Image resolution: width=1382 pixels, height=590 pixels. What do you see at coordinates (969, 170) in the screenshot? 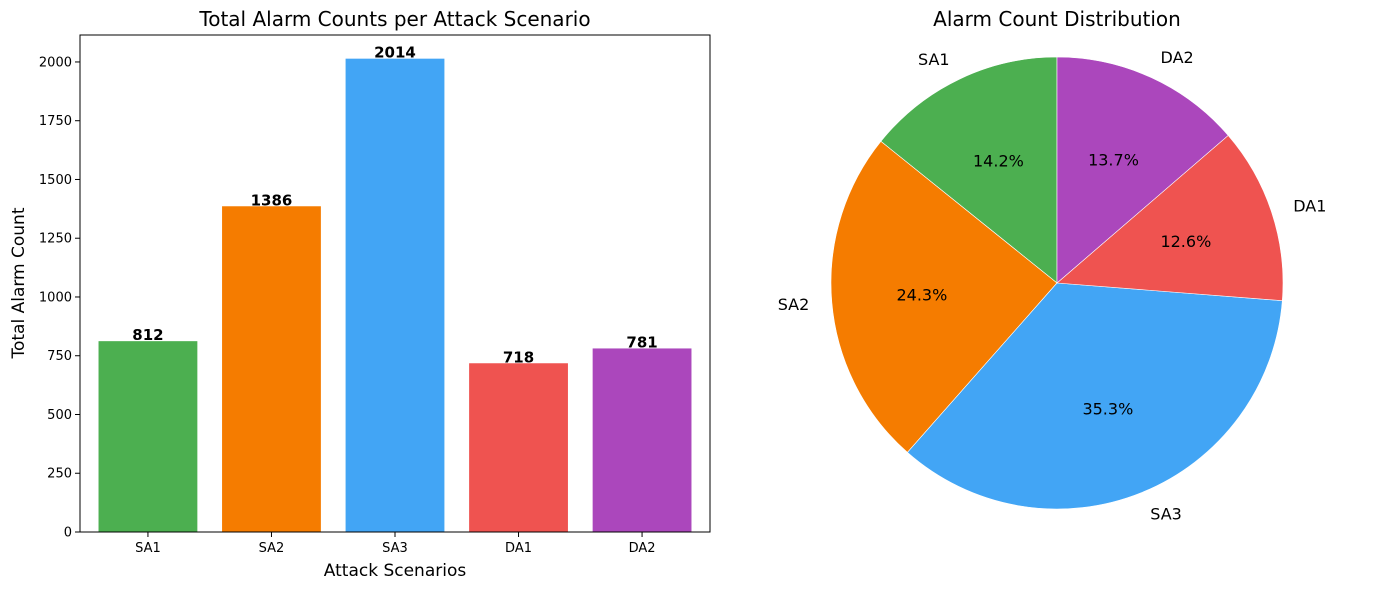
I see `pie-slice-sa1` at bounding box center [969, 170].